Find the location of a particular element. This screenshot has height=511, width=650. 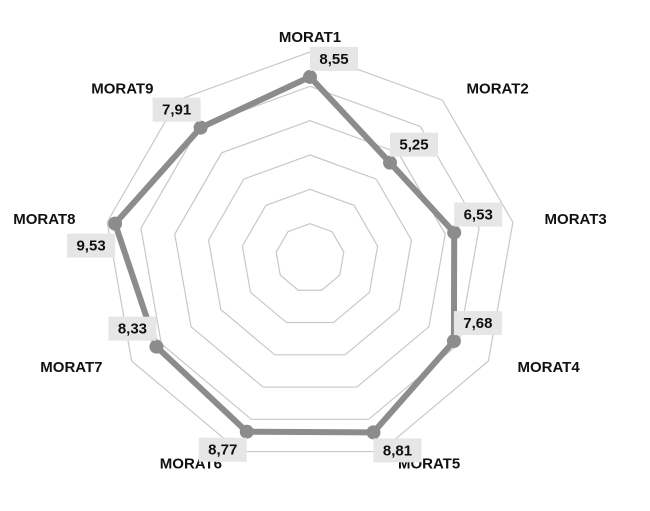

value-label: 7,68 is located at coordinates (477, 323).